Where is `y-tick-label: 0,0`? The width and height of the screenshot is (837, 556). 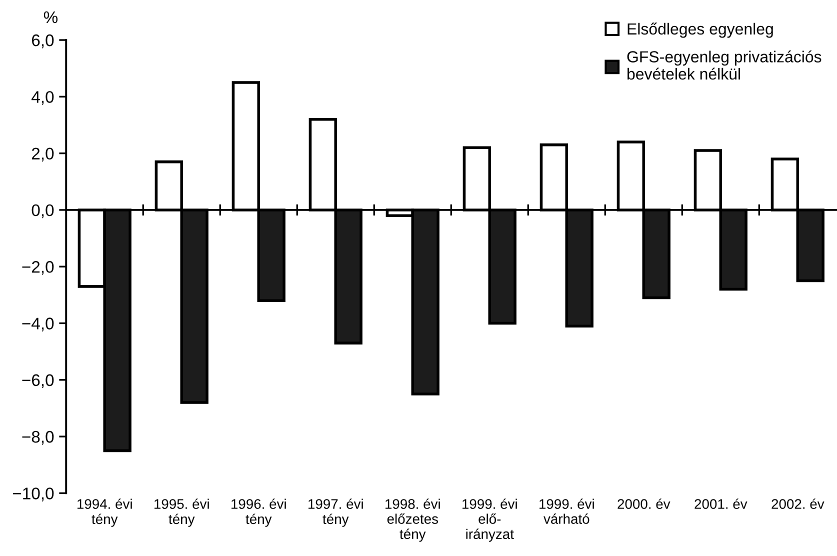
y-tick-label: 0,0 is located at coordinates (43, 211).